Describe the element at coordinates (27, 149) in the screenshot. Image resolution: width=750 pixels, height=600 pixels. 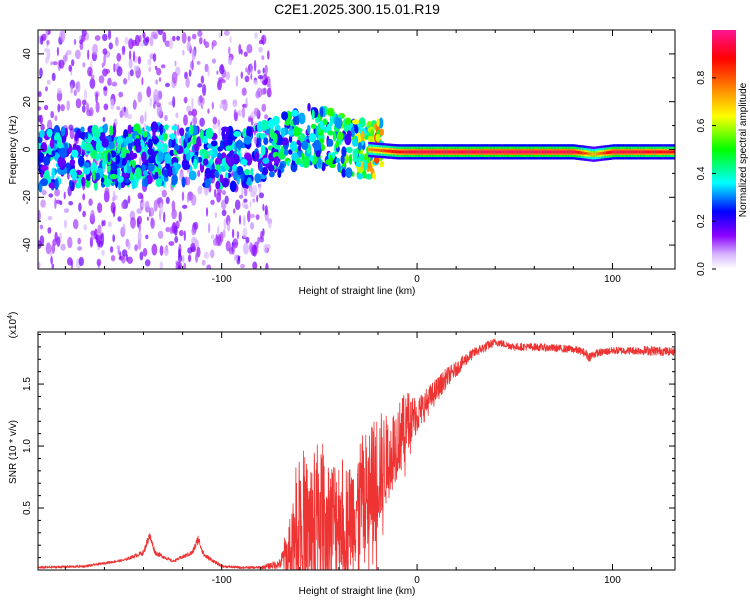
I see `y-tick-label: 0` at that location.